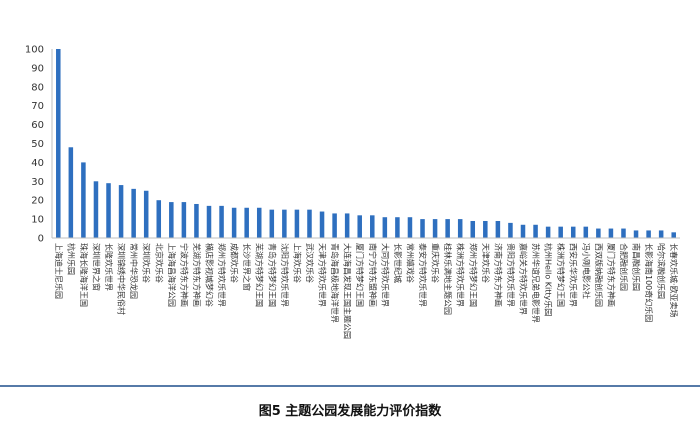 The width and height of the screenshot is (700, 441). Describe the element at coordinates (37, 220) in the screenshot. I see `y-tick-label: 10` at that location.